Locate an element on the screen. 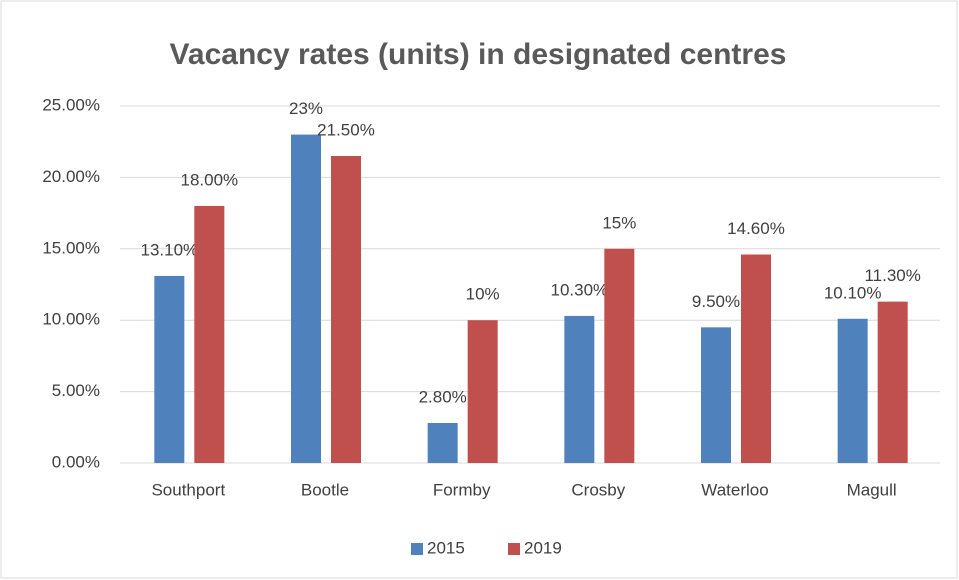 The image size is (959, 580). y-tick-label: 20.00% is located at coordinates (71, 176).